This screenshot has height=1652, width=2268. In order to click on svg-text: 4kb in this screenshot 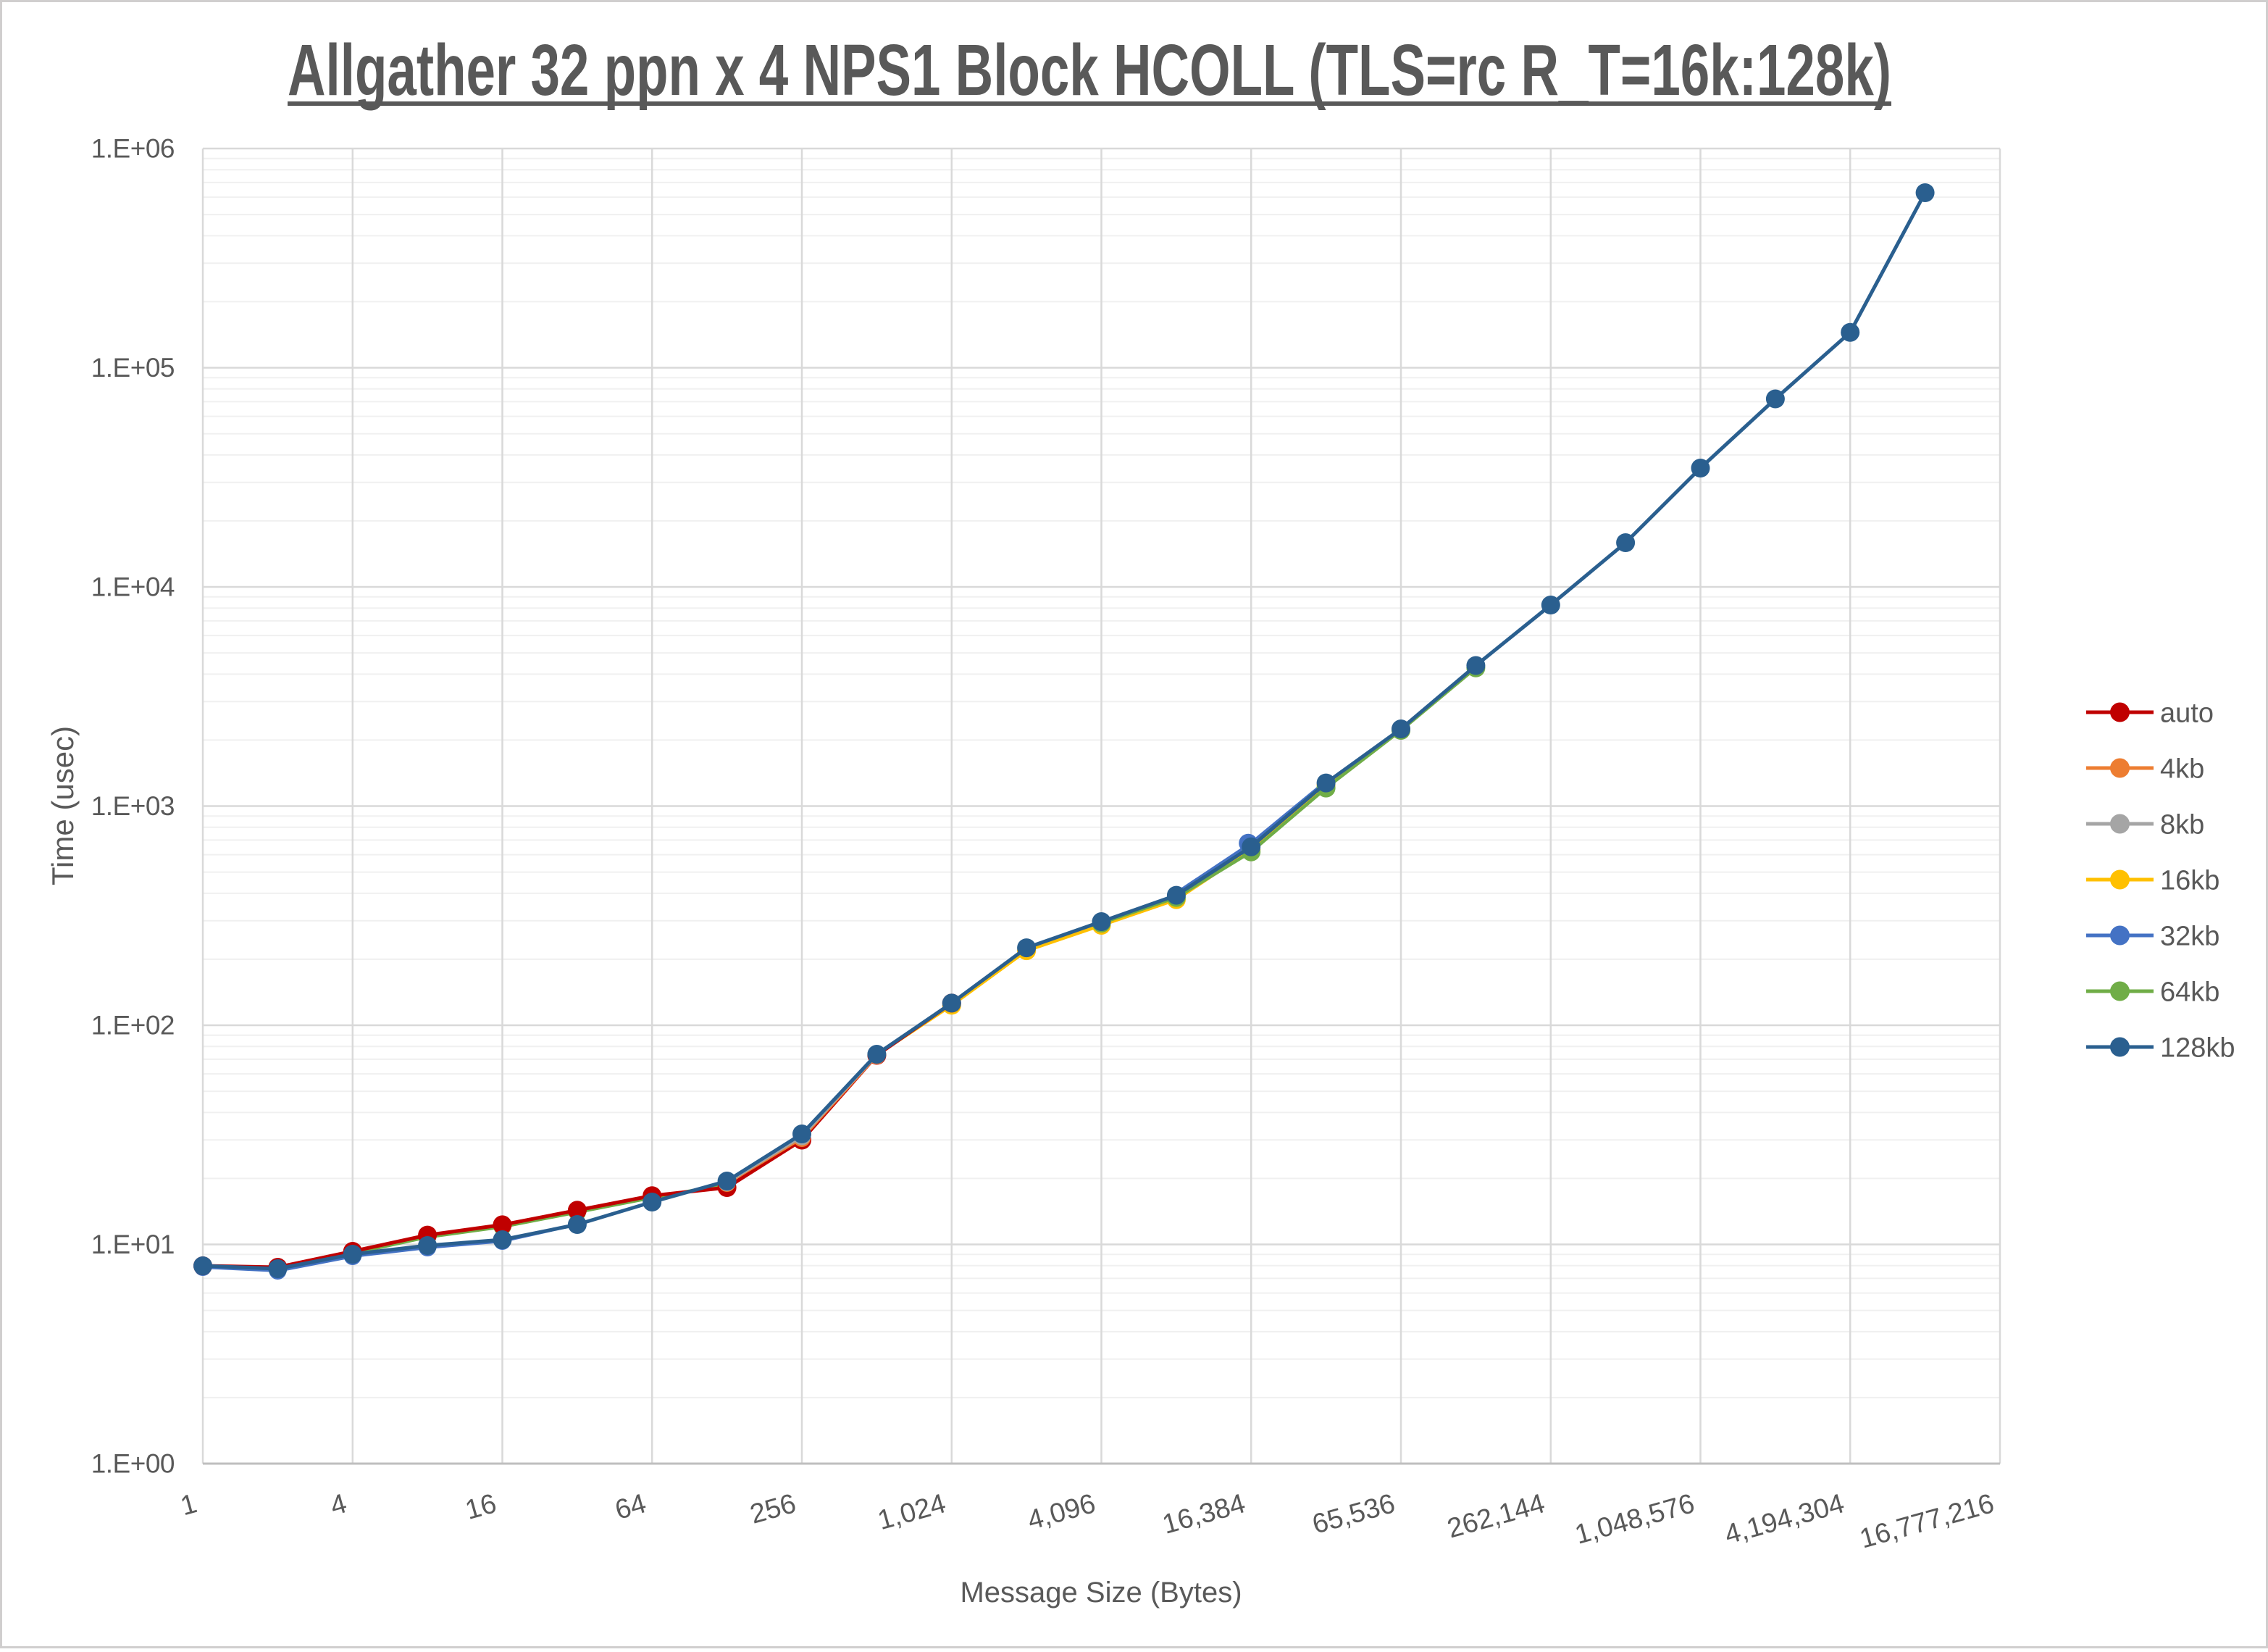, I will do `click(2182, 770)`.